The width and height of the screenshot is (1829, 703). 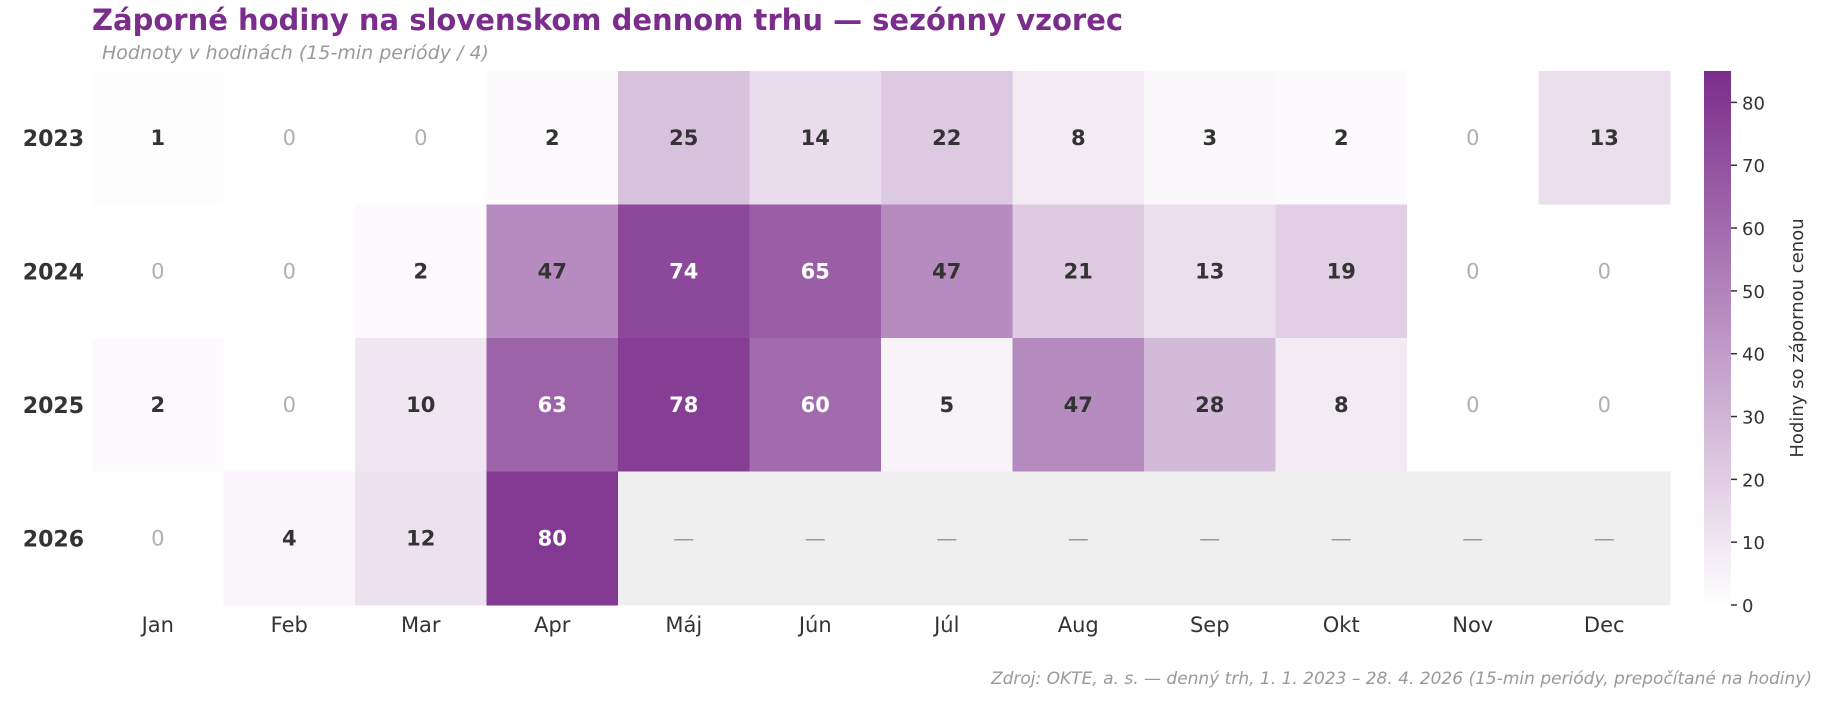 I want to click on cell-label: 4, so click(x=289, y=538).